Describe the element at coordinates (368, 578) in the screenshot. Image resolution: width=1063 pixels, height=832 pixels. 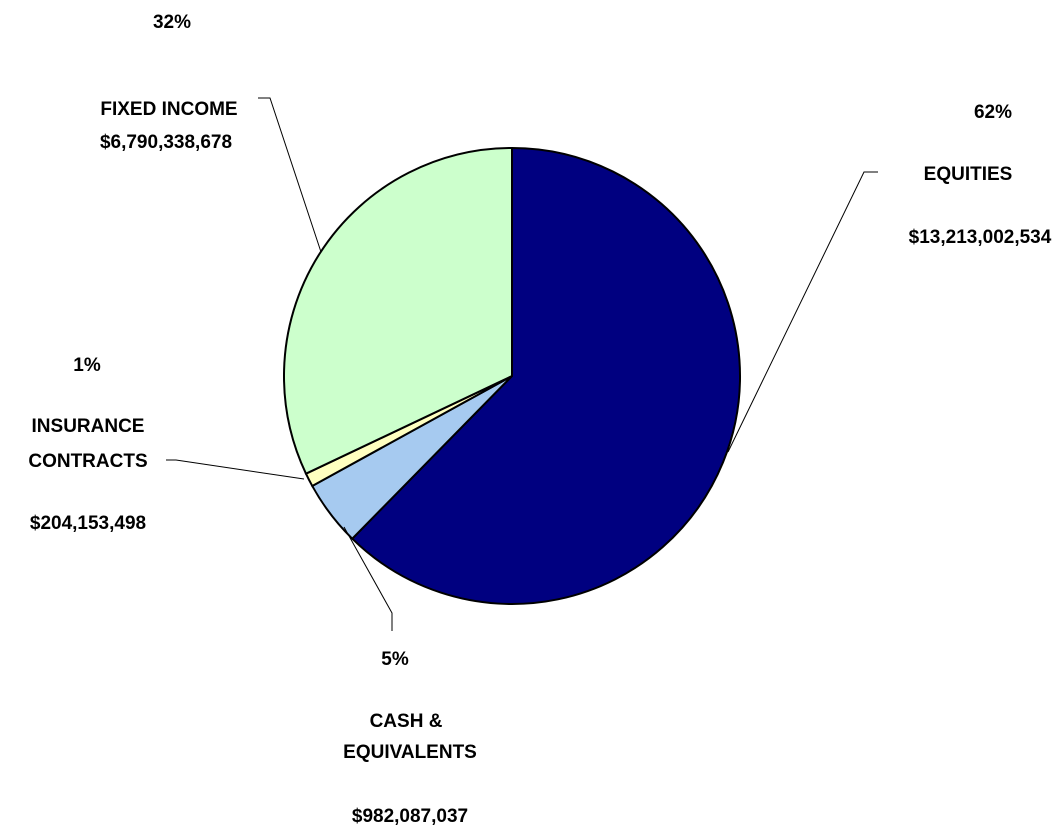
I see `leader-line-cash` at that location.